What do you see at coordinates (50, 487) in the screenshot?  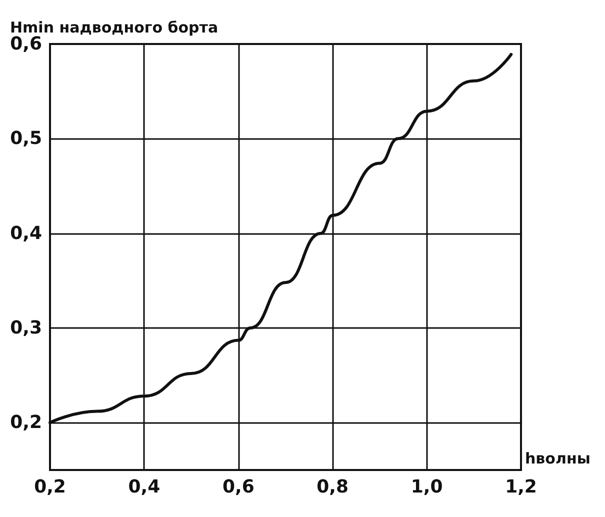 I see `x-tick-label: 0,2` at bounding box center [50, 487].